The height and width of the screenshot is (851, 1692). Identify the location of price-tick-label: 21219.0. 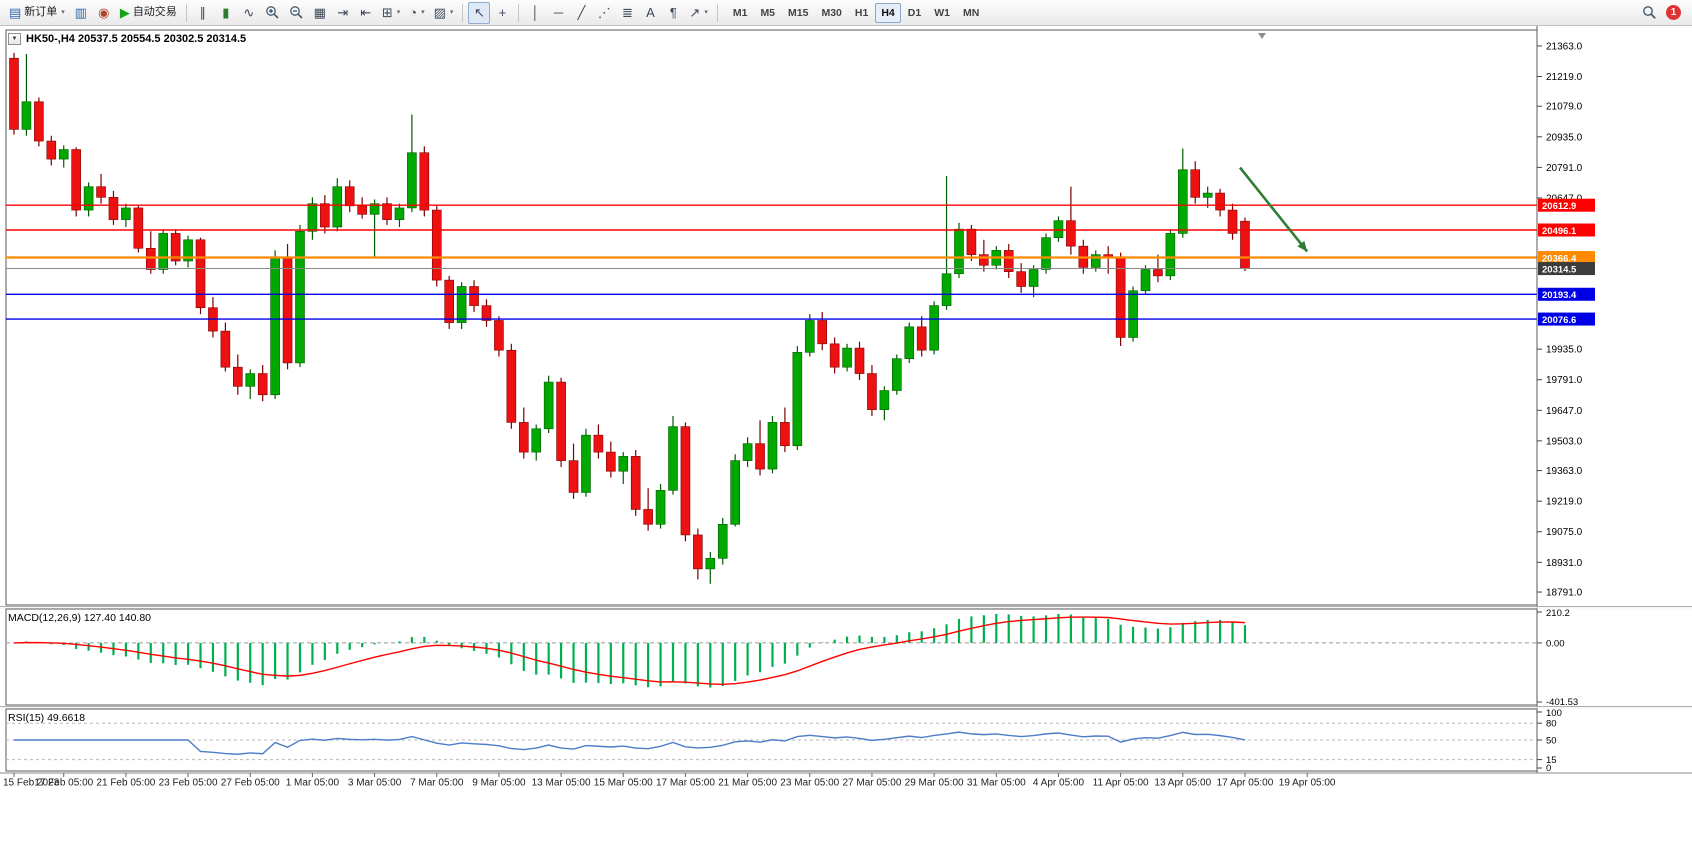
(1564, 77).